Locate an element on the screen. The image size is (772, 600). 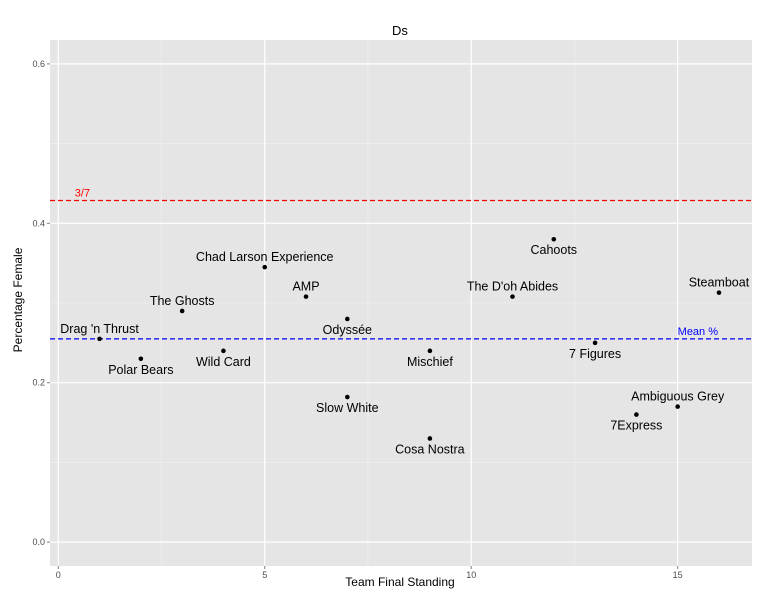
data-label: Ambiguous Grey is located at coordinates (678, 397).